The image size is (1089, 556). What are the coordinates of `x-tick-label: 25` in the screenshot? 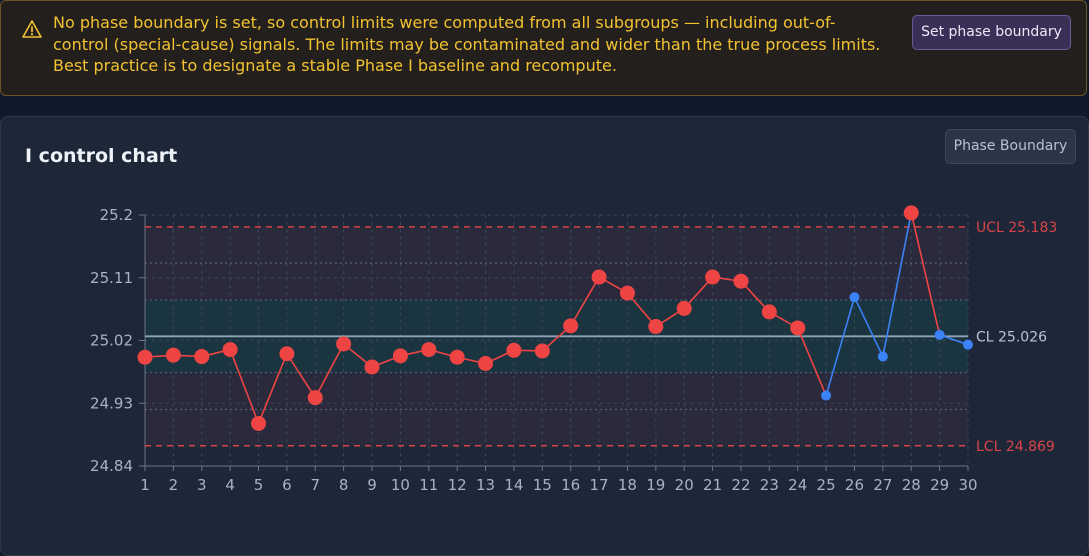 It's located at (826, 485).